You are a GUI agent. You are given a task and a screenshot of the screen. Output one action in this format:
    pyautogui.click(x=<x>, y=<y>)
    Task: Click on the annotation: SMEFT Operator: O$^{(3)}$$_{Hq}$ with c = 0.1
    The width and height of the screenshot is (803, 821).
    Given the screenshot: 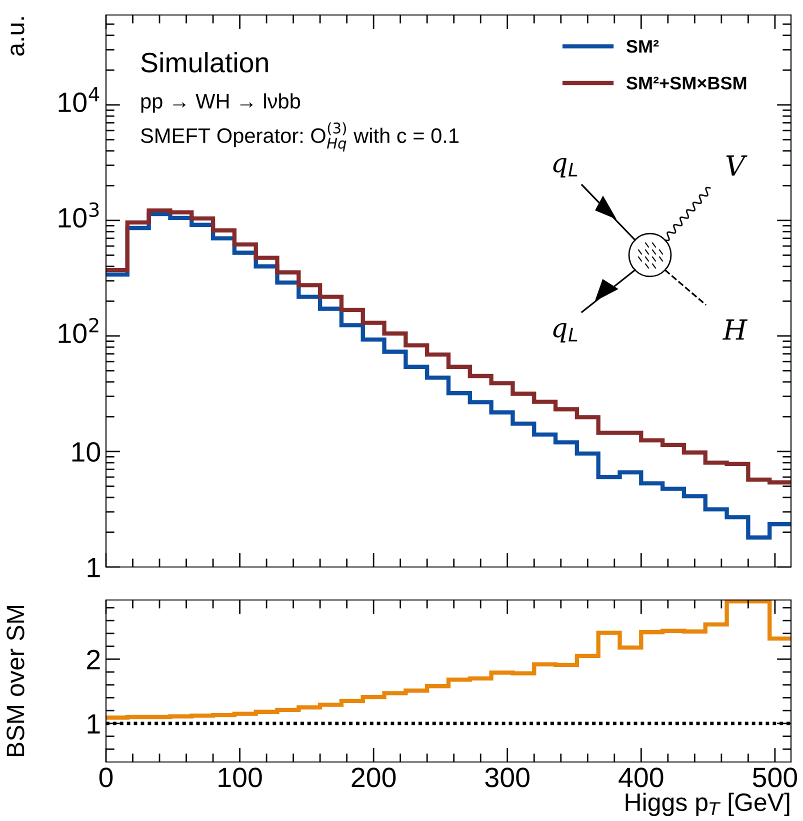 What is the action you would take?
    pyautogui.click(x=299, y=137)
    